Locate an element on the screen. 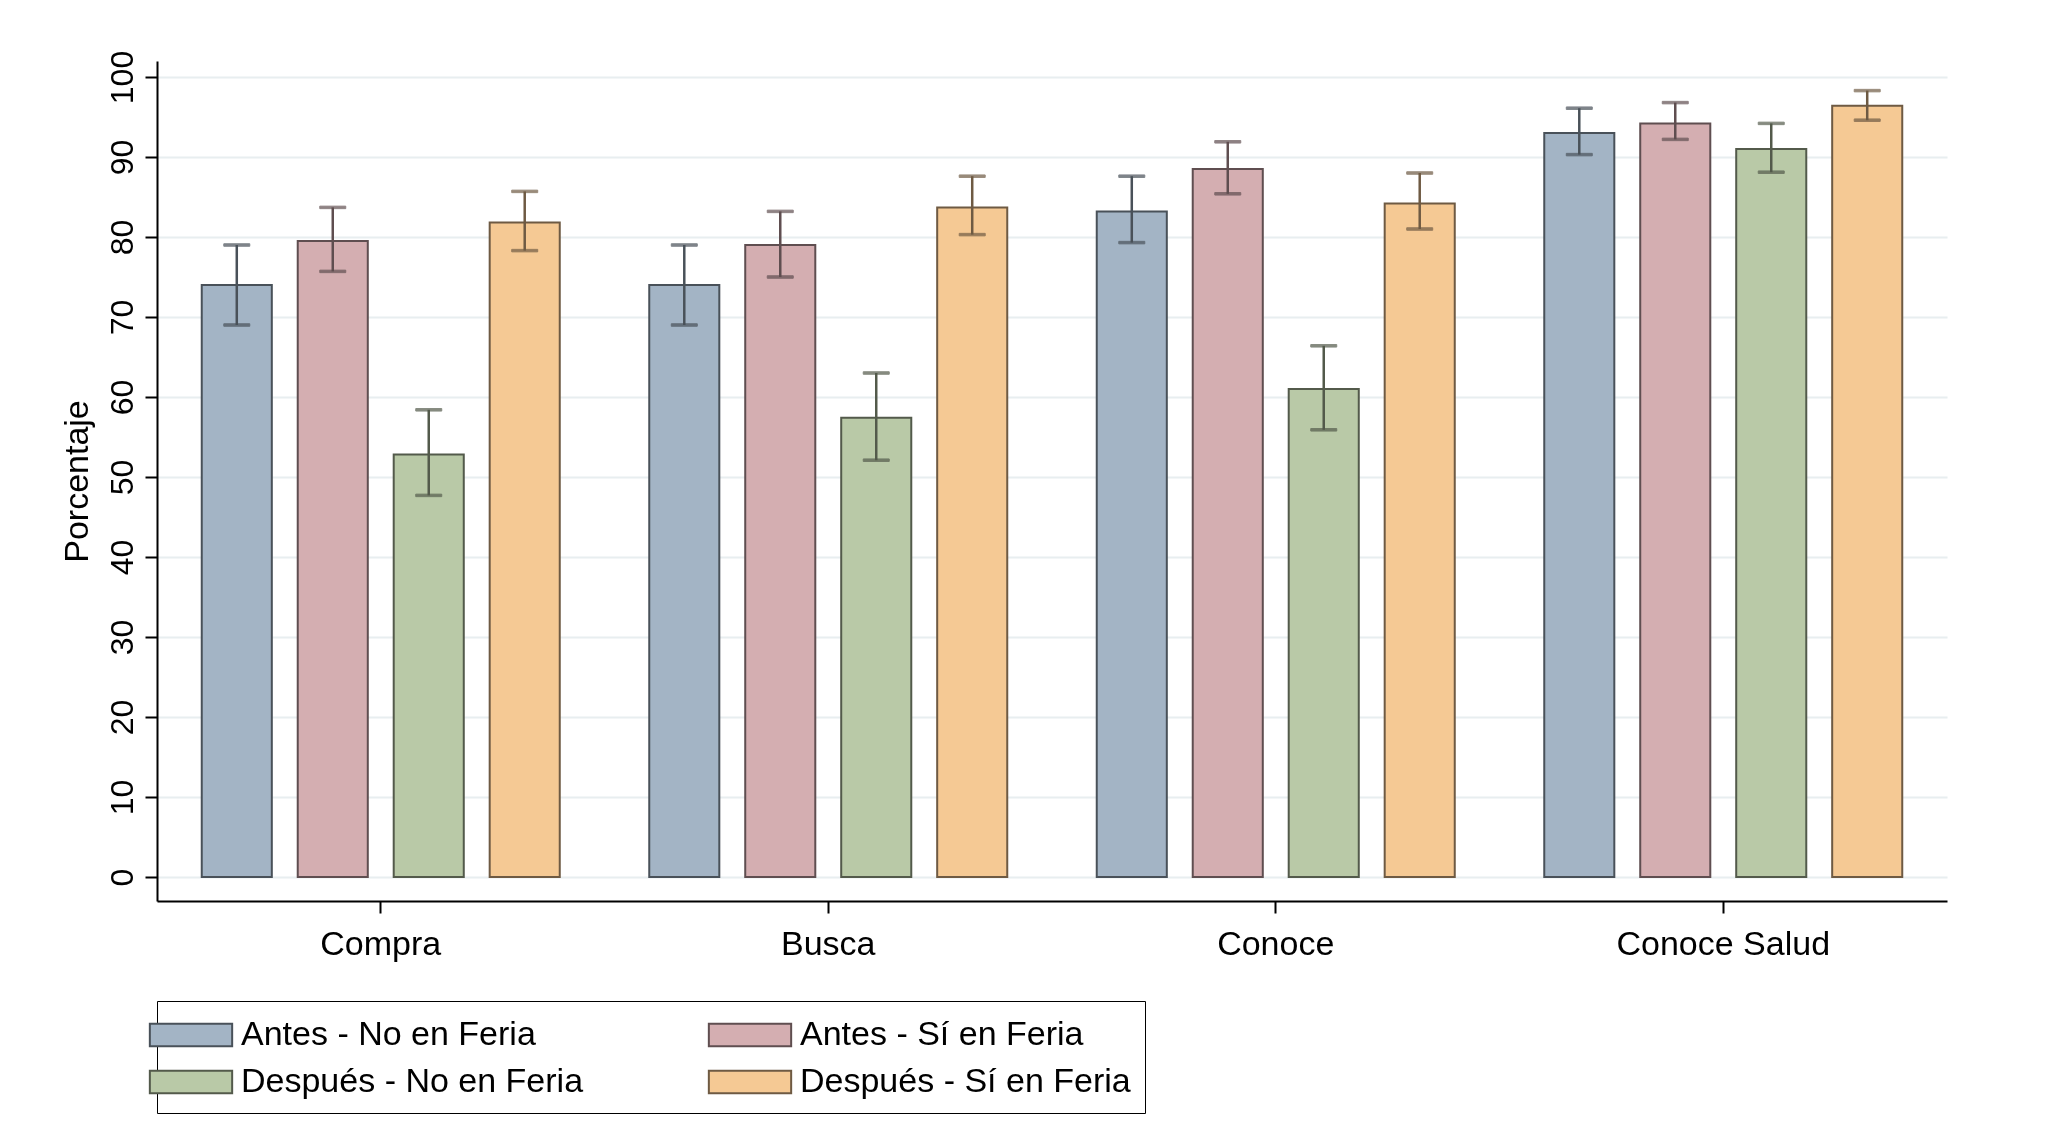 The height and width of the screenshot is (1131, 2053). y-tick-label: 80 is located at coordinates (121, 237).